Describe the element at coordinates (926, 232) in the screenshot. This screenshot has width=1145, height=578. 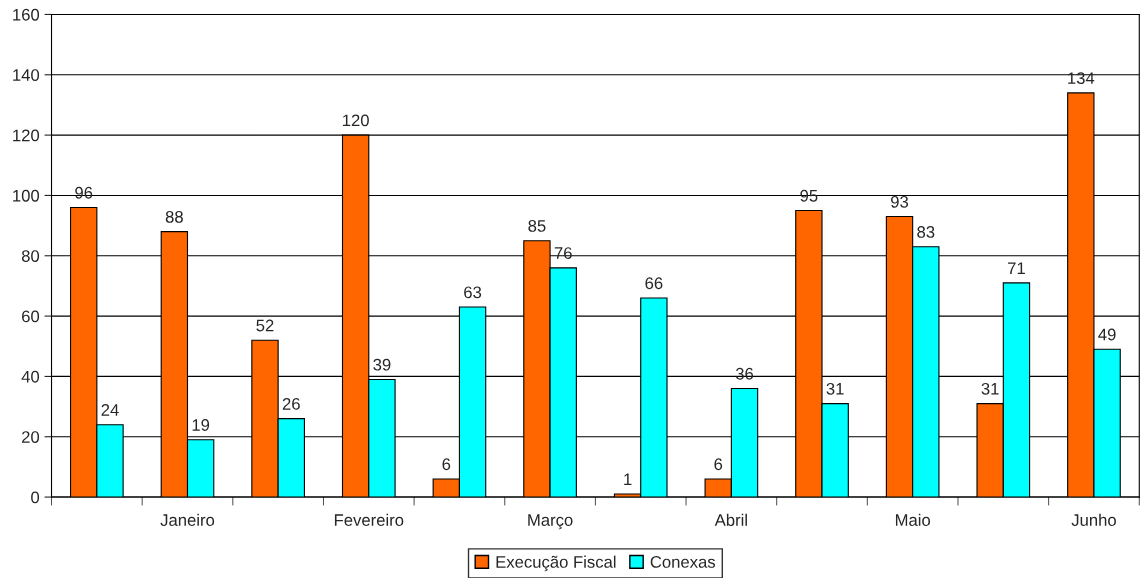
I see `data-label: 83` at that location.